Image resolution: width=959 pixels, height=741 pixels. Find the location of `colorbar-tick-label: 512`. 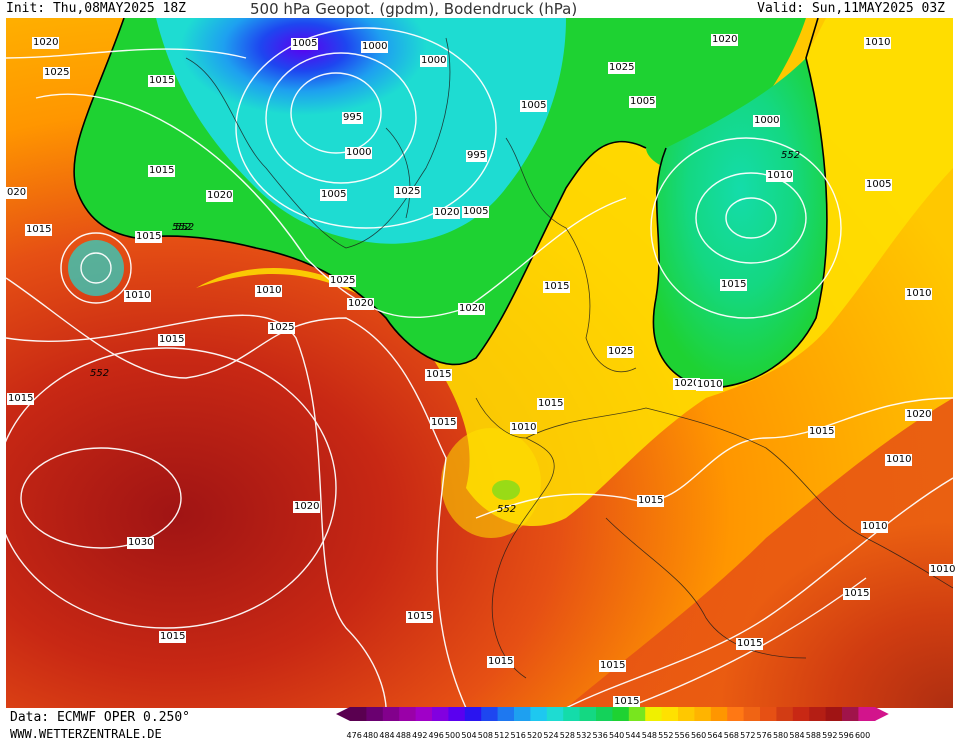

colorbar-tick-label: 512 is located at coordinates (501, 735).